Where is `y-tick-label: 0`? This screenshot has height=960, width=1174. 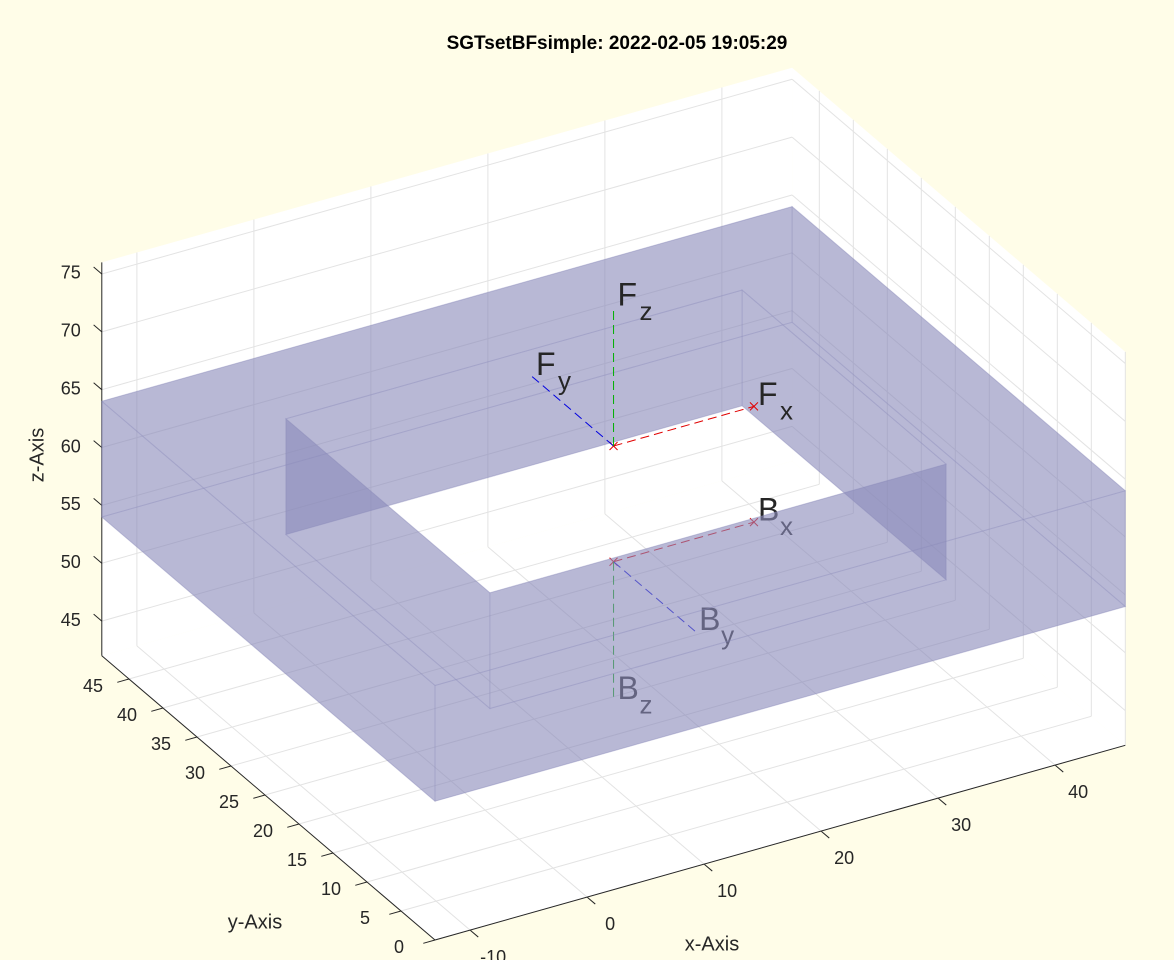
y-tick-label: 0 is located at coordinates (399, 947).